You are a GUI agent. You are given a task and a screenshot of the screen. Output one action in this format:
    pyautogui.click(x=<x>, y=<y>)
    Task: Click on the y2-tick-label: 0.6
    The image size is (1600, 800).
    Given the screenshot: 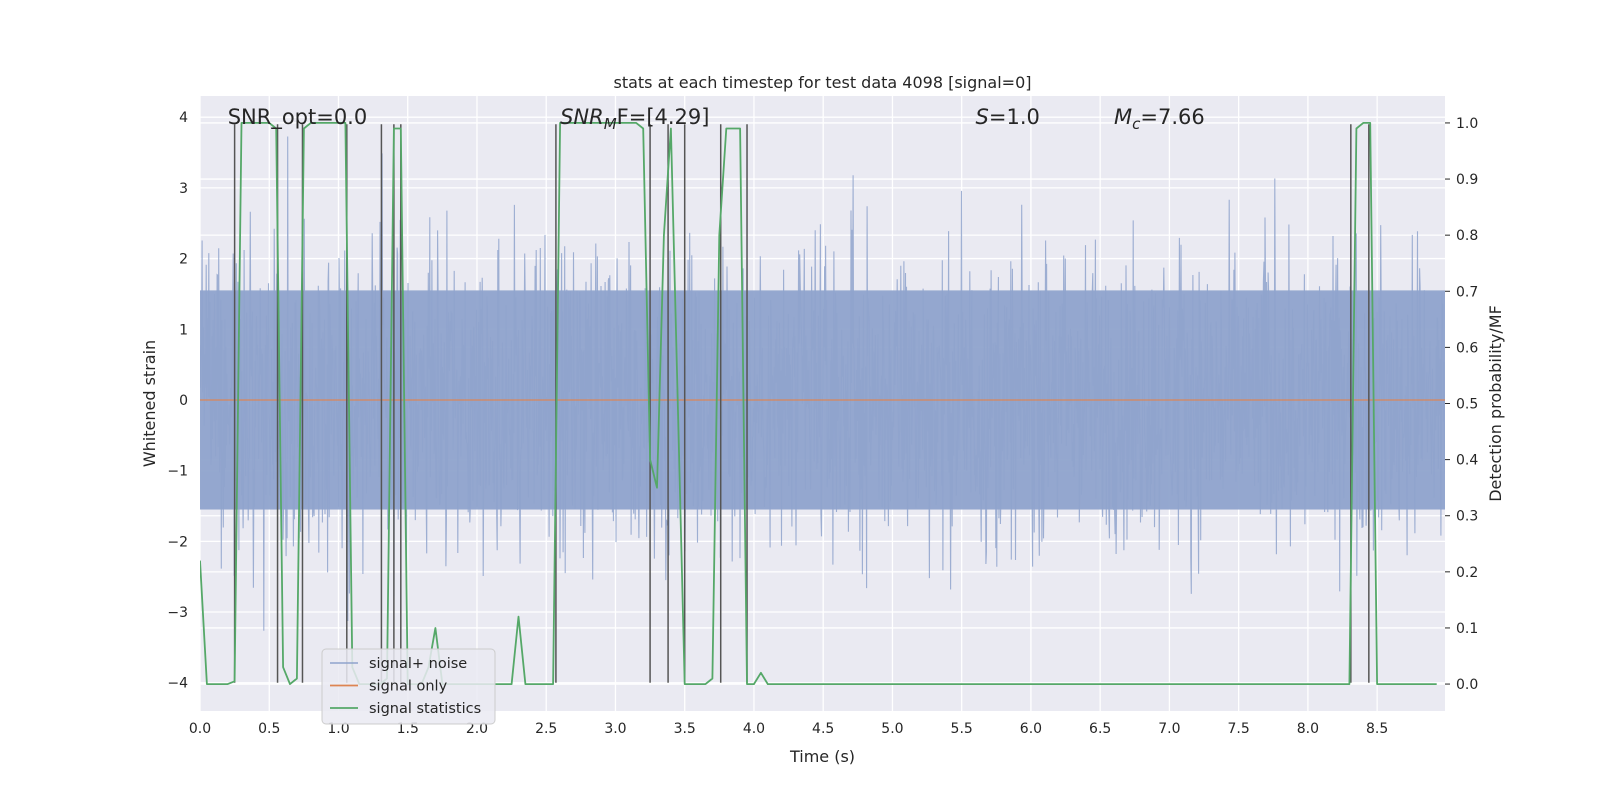 What is the action you would take?
    pyautogui.click(x=1467, y=348)
    